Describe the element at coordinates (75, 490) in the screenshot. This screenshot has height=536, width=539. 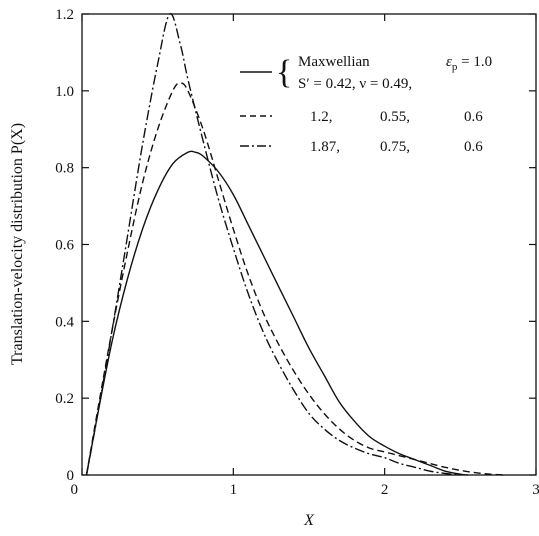
I see `x-tick-label-0: 0` at that location.